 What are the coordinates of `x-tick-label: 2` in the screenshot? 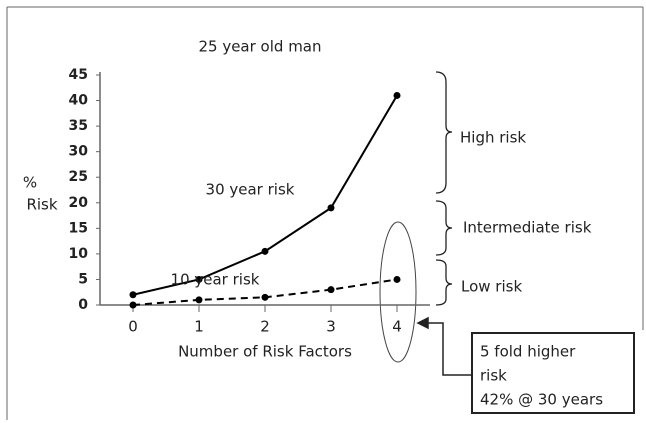 It's located at (265, 327).